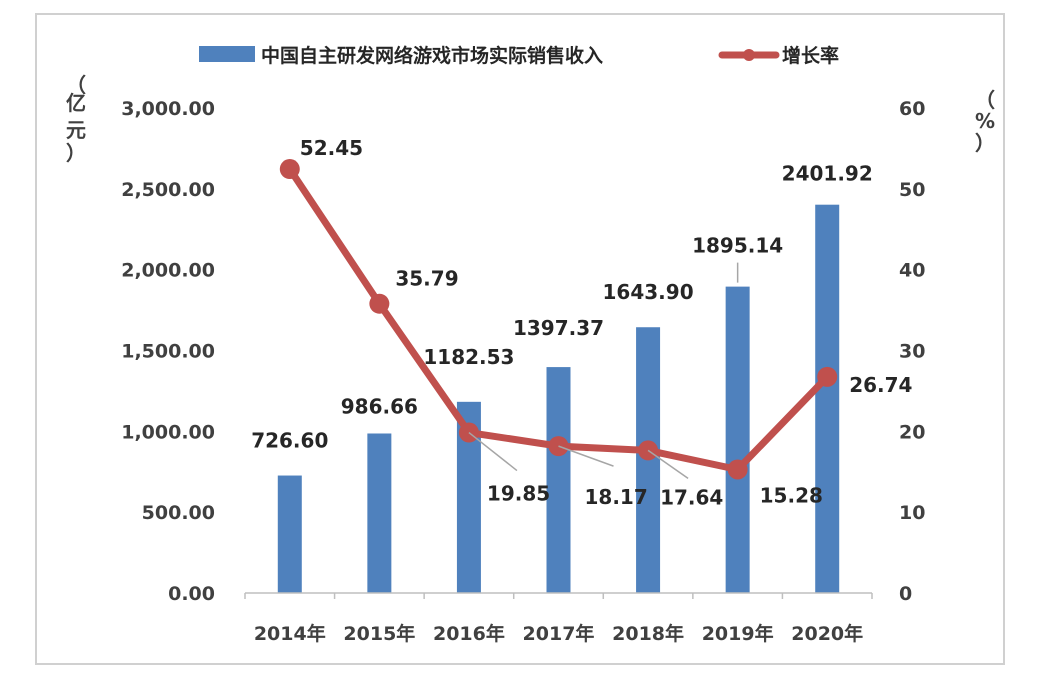  What do you see at coordinates (558, 480) in the screenshot?
I see `bar-2017年` at bounding box center [558, 480].